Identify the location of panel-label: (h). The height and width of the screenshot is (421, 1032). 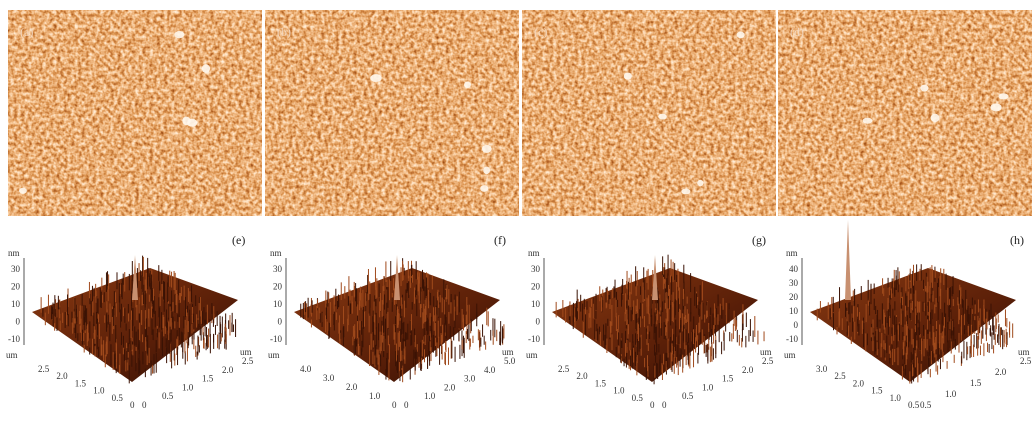
(1017, 240).